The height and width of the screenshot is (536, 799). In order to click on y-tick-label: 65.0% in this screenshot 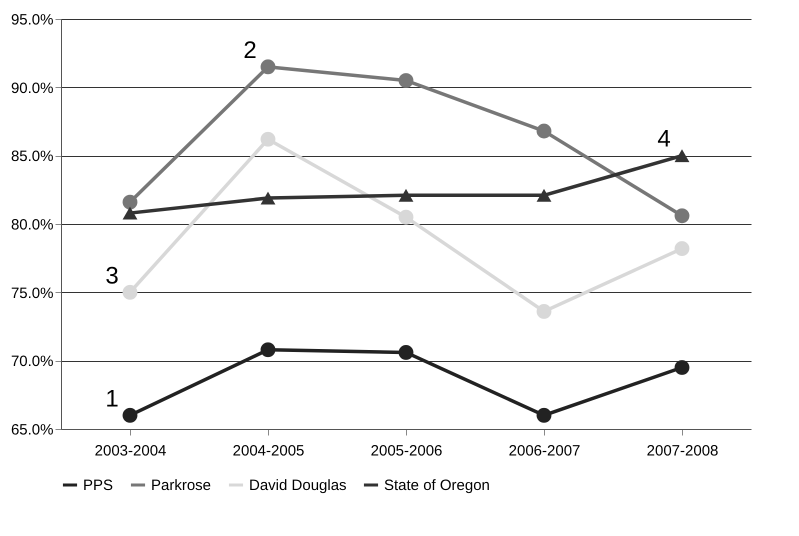, I will do `click(32, 430)`.